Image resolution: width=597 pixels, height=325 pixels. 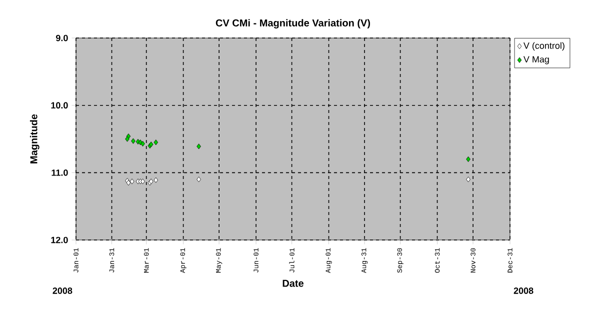 What do you see at coordinates (293, 283) in the screenshot?
I see `x-axis-title: Date` at bounding box center [293, 283].